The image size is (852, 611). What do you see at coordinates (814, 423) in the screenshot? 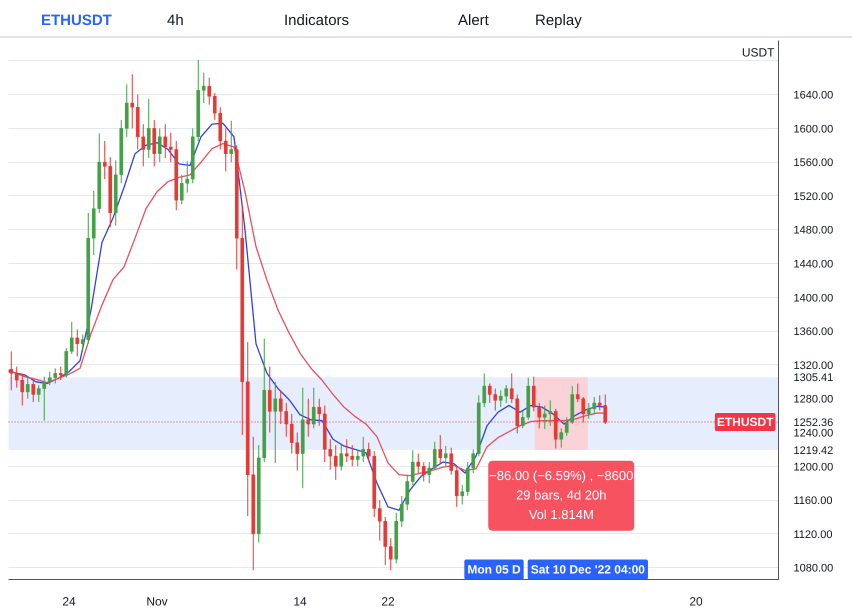
I see `y-tick-label: 1252.36` at bounding box center [814, 423].